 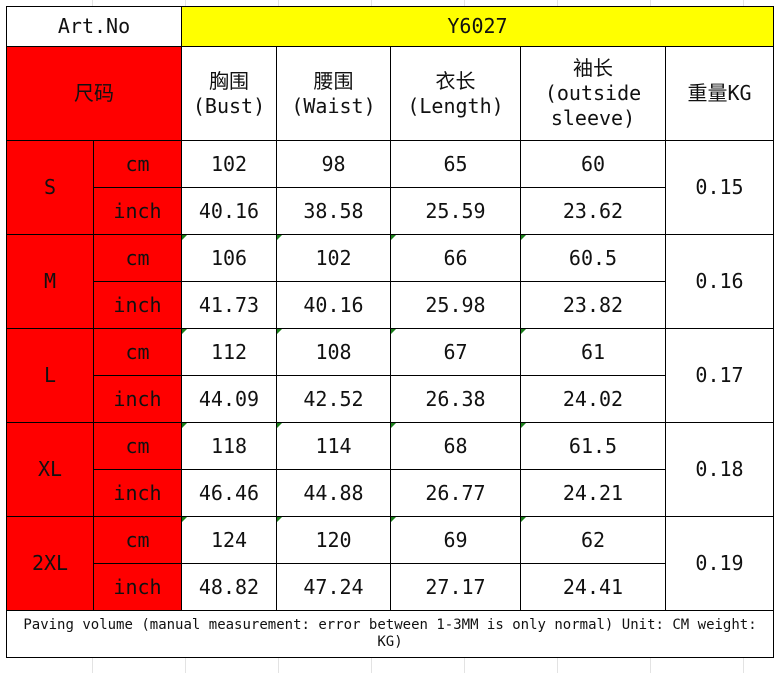 What do you see at coordinates (333, 399) in the screenshot?
I see `measurement-cell: 42.52` at bounding box center [333, 399].